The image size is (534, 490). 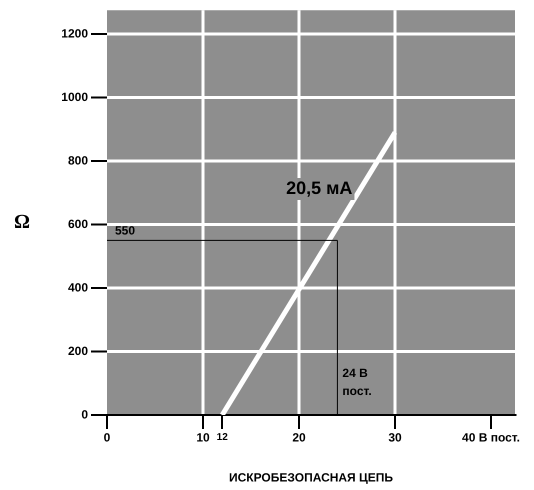 I want to click on x-tick-label: 10, so click(x=203, y=437).